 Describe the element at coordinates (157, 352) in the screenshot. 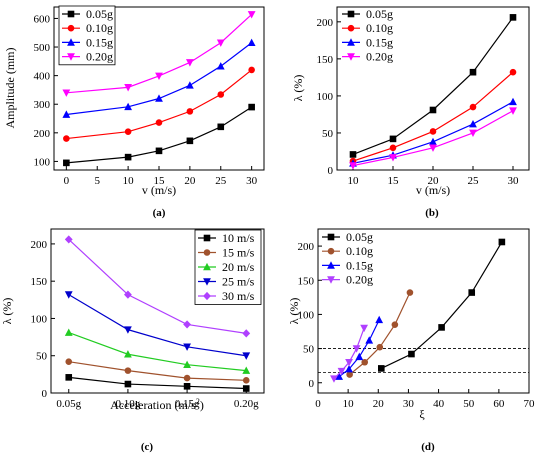

I see `series-line-20-m/s` at that location.